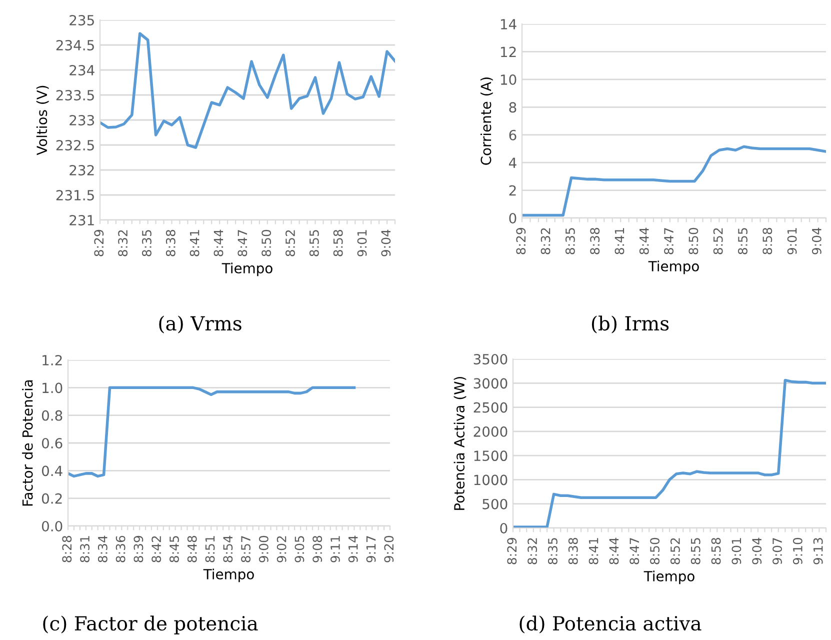 This screenshot has height=640, width=831. I want to click on y-tick-label: 232.5, so click(75, 145).